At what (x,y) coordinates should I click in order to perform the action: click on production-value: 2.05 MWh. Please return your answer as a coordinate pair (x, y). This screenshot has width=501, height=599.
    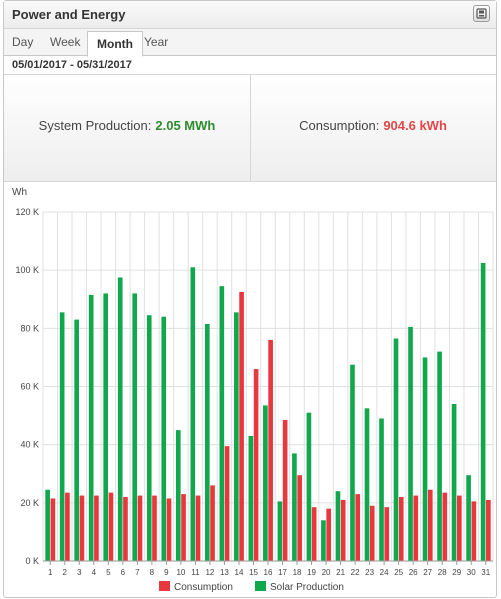
    Looking at the image, I should click on (185, 125).